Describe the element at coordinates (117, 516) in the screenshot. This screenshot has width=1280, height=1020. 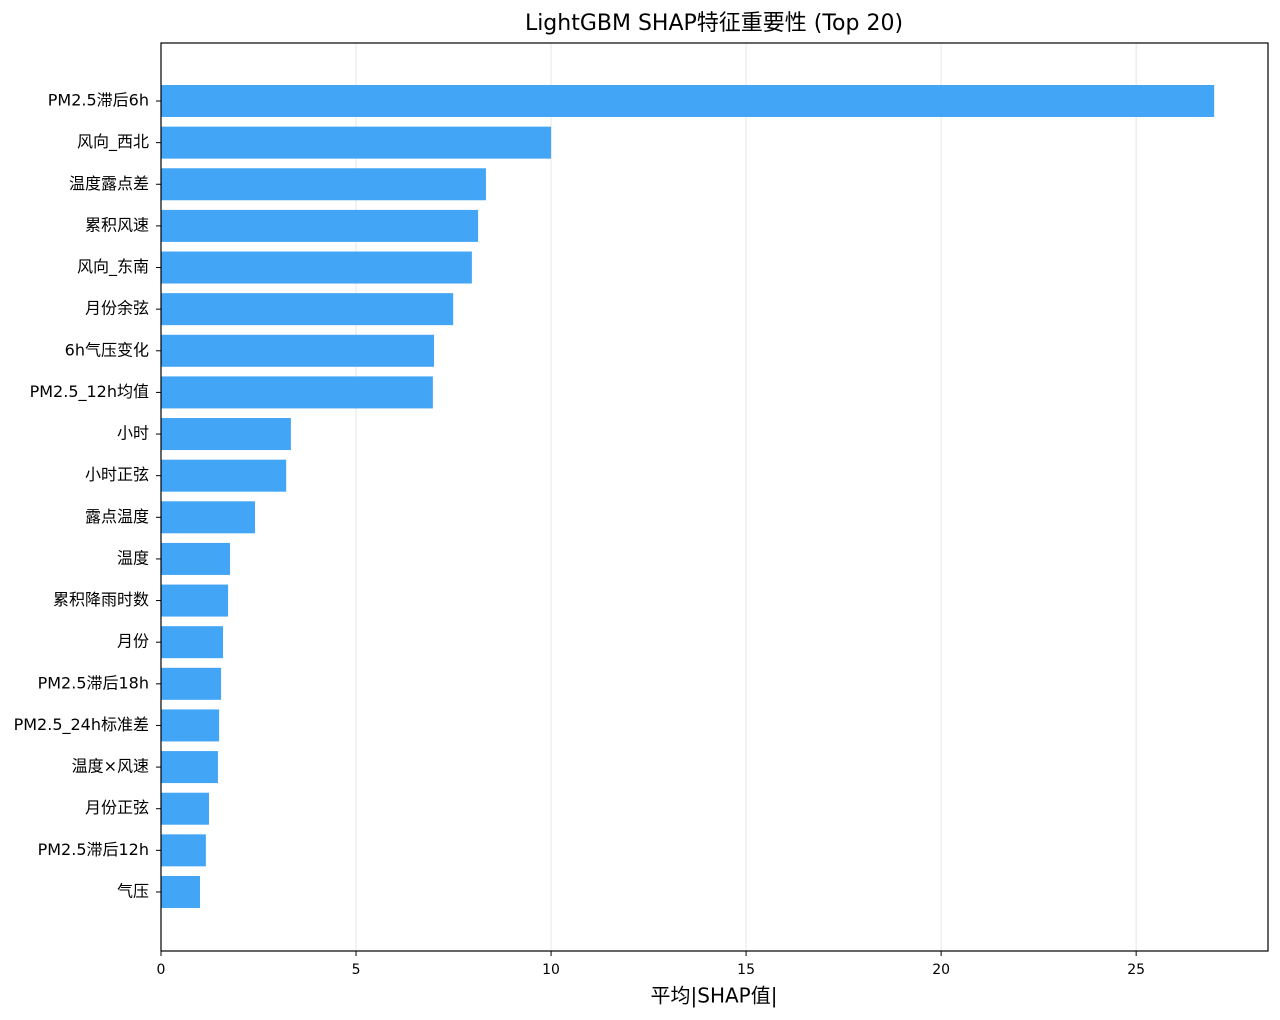
I see `y-tick-label: 露点温度` at that location.